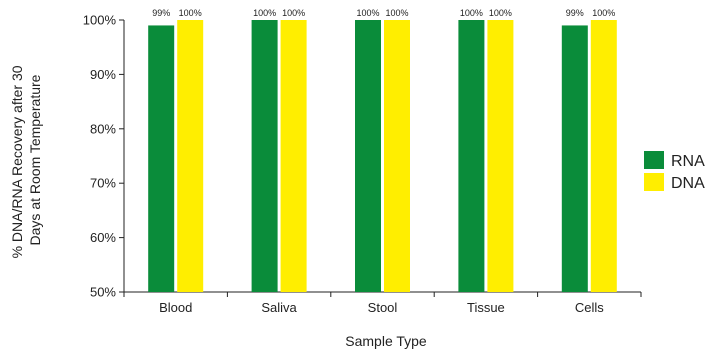 This screenshot has width=718, height=351. I want to click on x-tick-label: Blood, so click(175, 307).